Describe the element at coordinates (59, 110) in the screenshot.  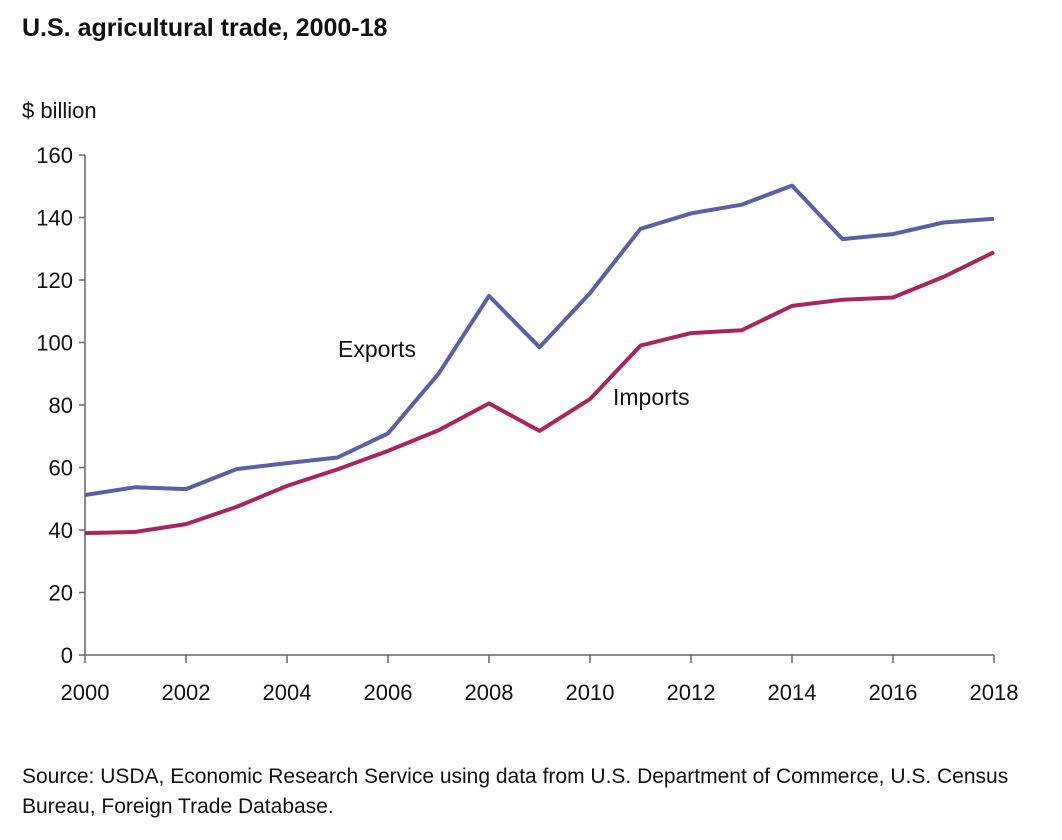
I see `y-axis-label: $ billion` at that location.